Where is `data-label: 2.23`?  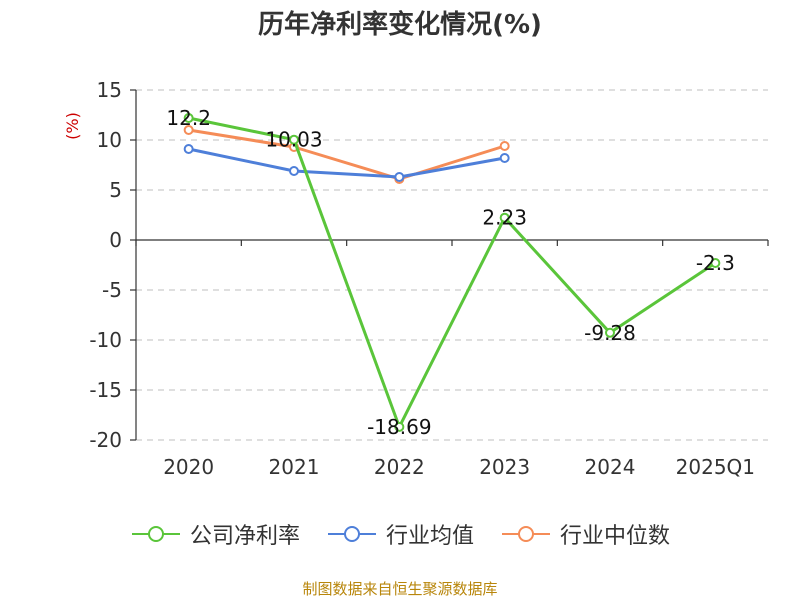 data-label: 2.23 is located at coordinates (504, 218).